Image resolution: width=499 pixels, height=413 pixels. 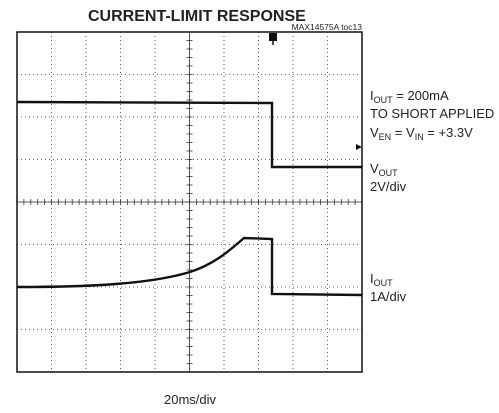 I want to click on annotation-text: = +3.3V, so click(x=448, y=132).